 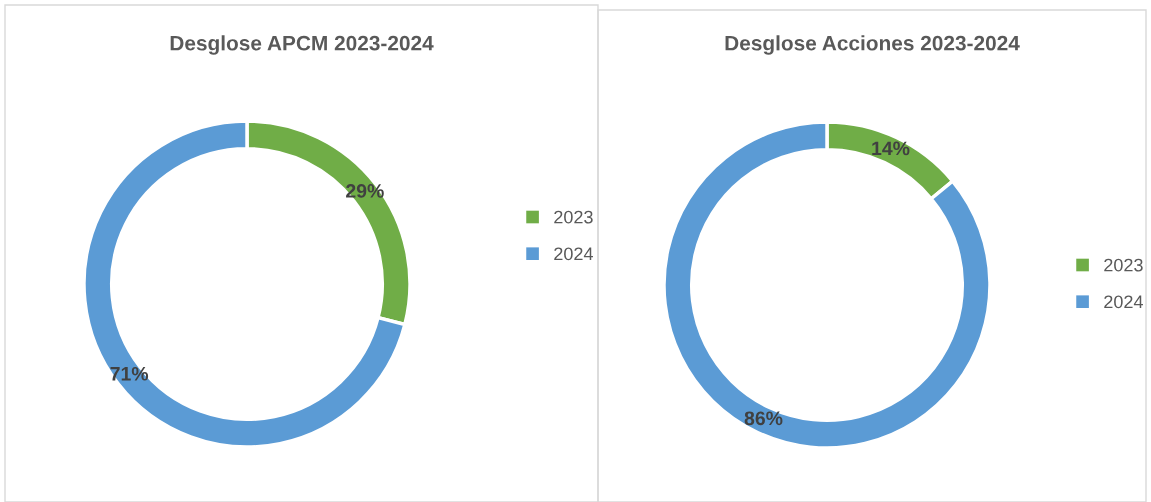 I want to click on chart-title: Desglose APCM 2023-2024, so click(x=302, y=45).